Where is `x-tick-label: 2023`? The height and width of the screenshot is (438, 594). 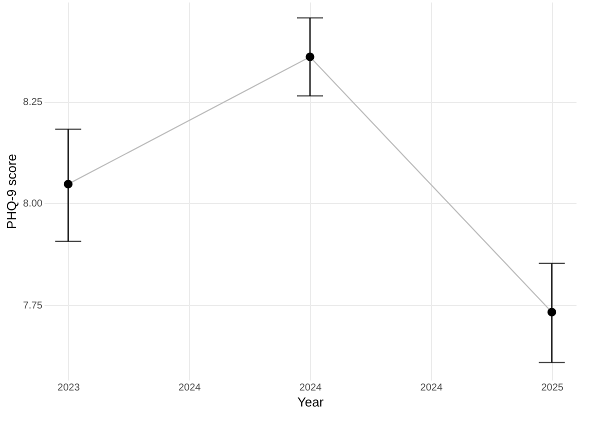 x-tick-label: 2023 is located at coordinates (69, 388).